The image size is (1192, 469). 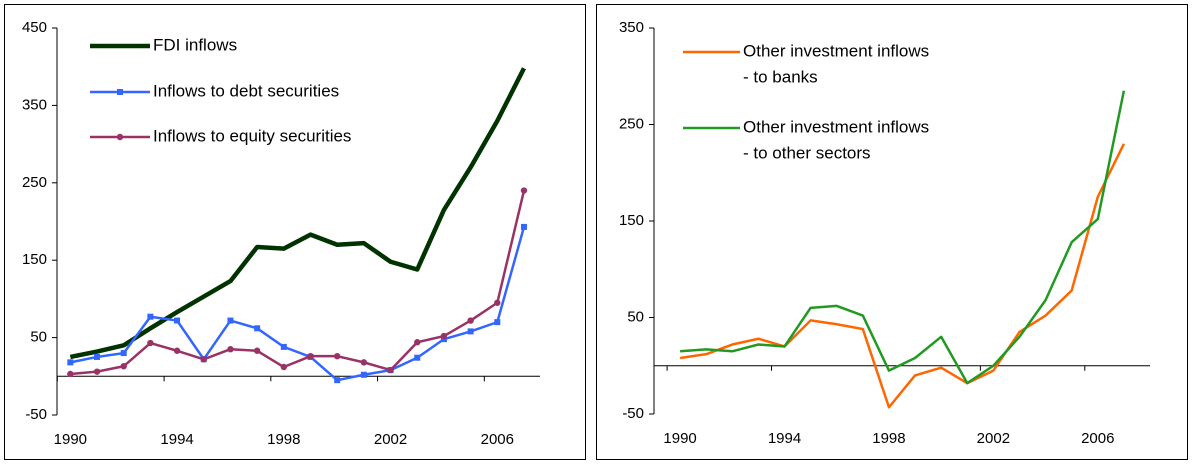 I want to click on legend-label: Inflows to equity securities, so click(x=252, y=135).